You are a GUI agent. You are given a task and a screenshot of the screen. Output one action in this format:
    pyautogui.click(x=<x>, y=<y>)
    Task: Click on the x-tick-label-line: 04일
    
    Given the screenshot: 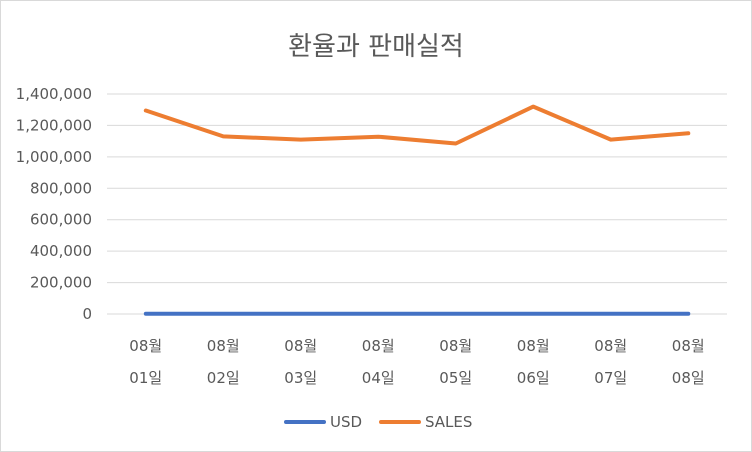 What is the action you would take?
    pyautogui.click(x=378, y=378)
    